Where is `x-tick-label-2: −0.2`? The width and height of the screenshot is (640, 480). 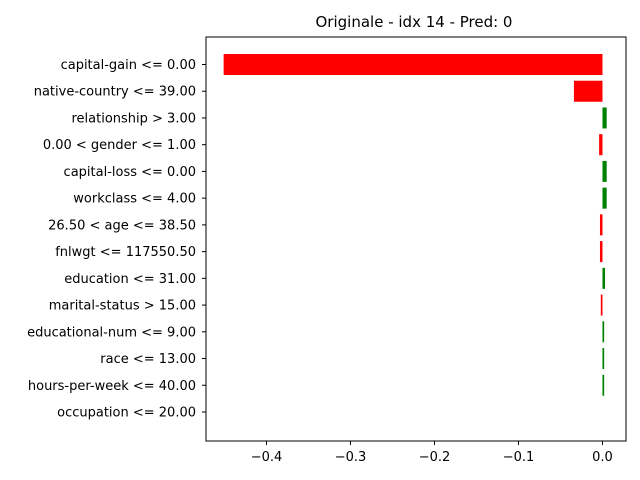 x-tick-label-2: −0.2 is located at coordinates (435, 457).